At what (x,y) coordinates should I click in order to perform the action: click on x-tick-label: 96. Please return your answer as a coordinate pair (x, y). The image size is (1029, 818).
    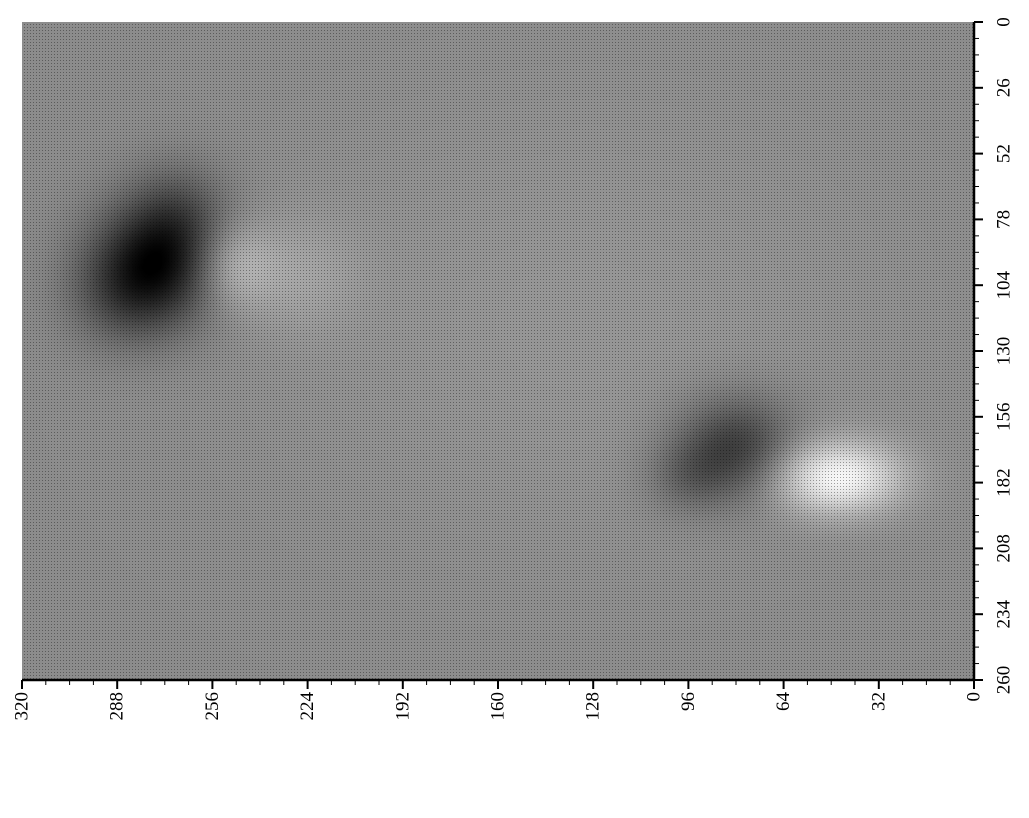
    Looking at the image, I should click on (688, 701).